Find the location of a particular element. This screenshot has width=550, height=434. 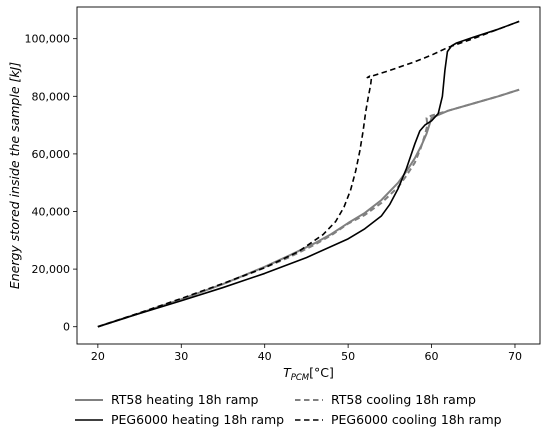

x-axis-ticks: 20 30 40 50 60 70 is located at coordinates (306, 353).